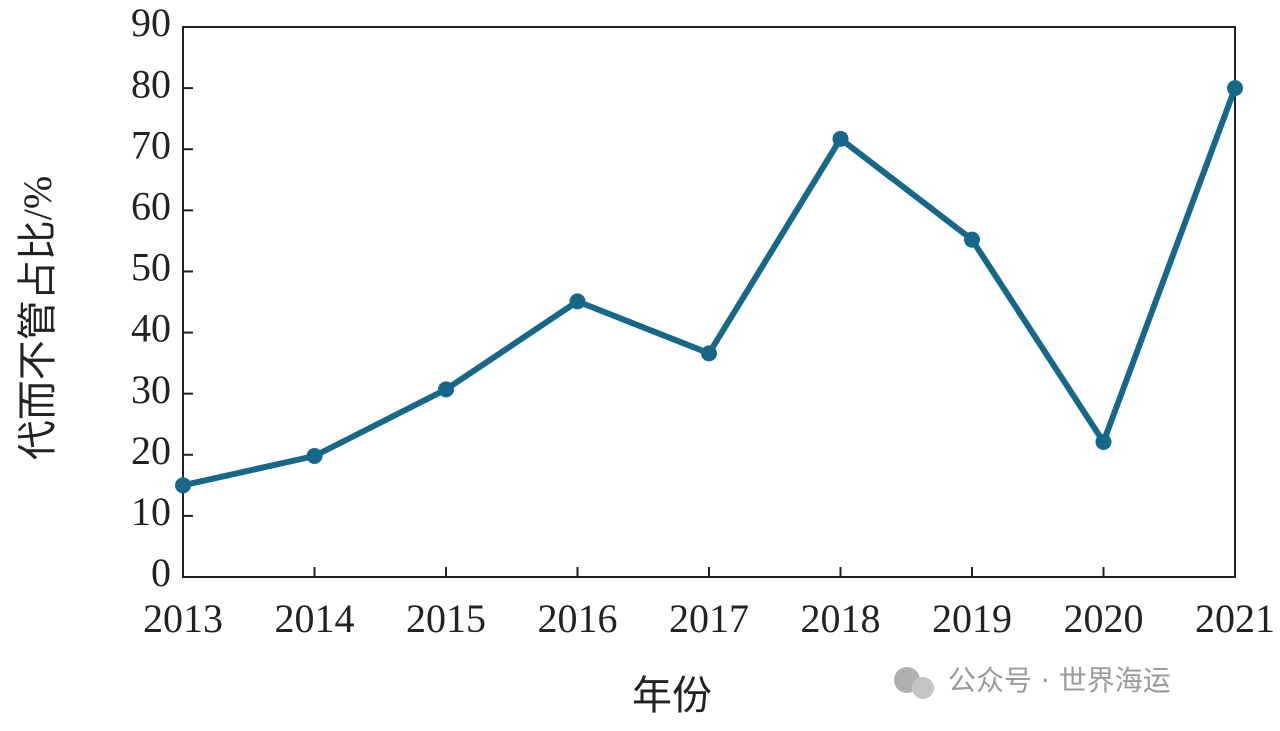  I want to click on x-tick-label: 2018, so click(841, 618).